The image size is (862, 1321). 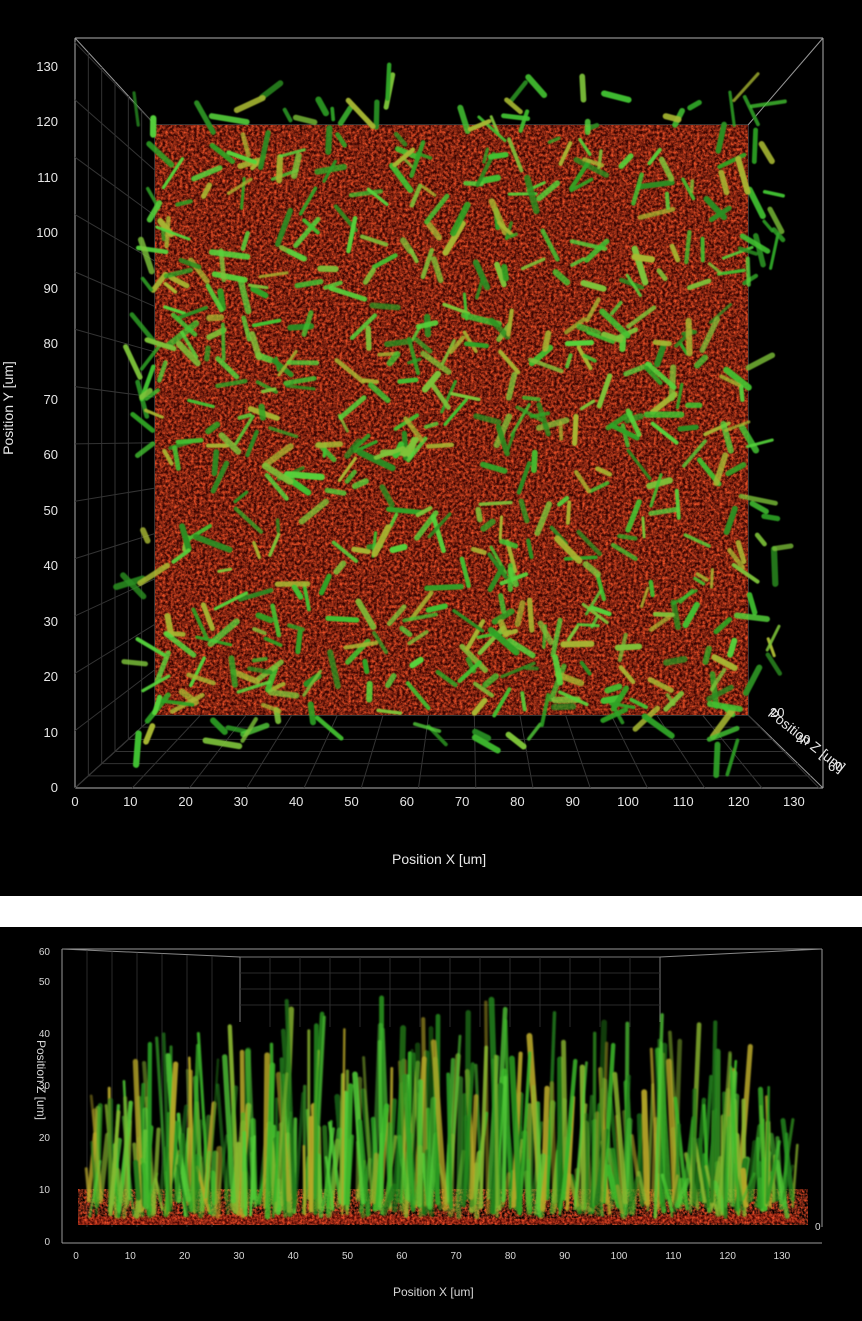 What do you see at coordinates (50, 565) in the screenshot?
I see `y-tick-label: 40` at bounding box center [50, 565].